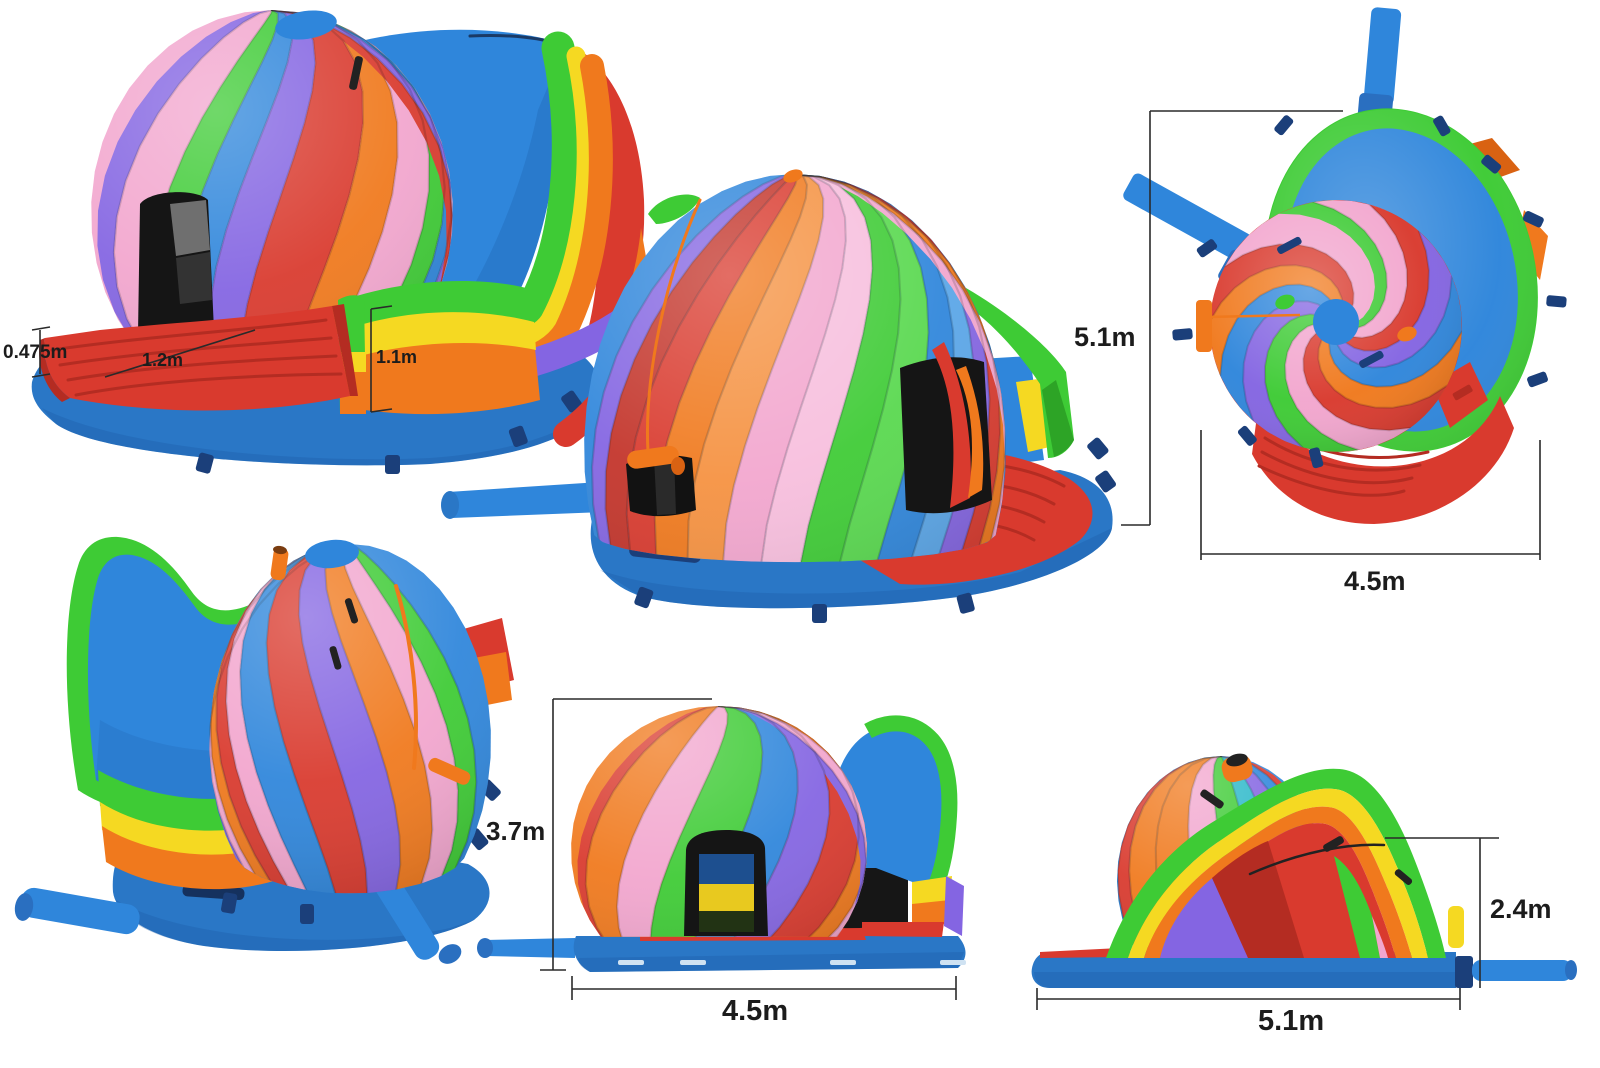 The image size is (1600, 1068). I want to click on svg-text: 0.475m, so click(35, 352).